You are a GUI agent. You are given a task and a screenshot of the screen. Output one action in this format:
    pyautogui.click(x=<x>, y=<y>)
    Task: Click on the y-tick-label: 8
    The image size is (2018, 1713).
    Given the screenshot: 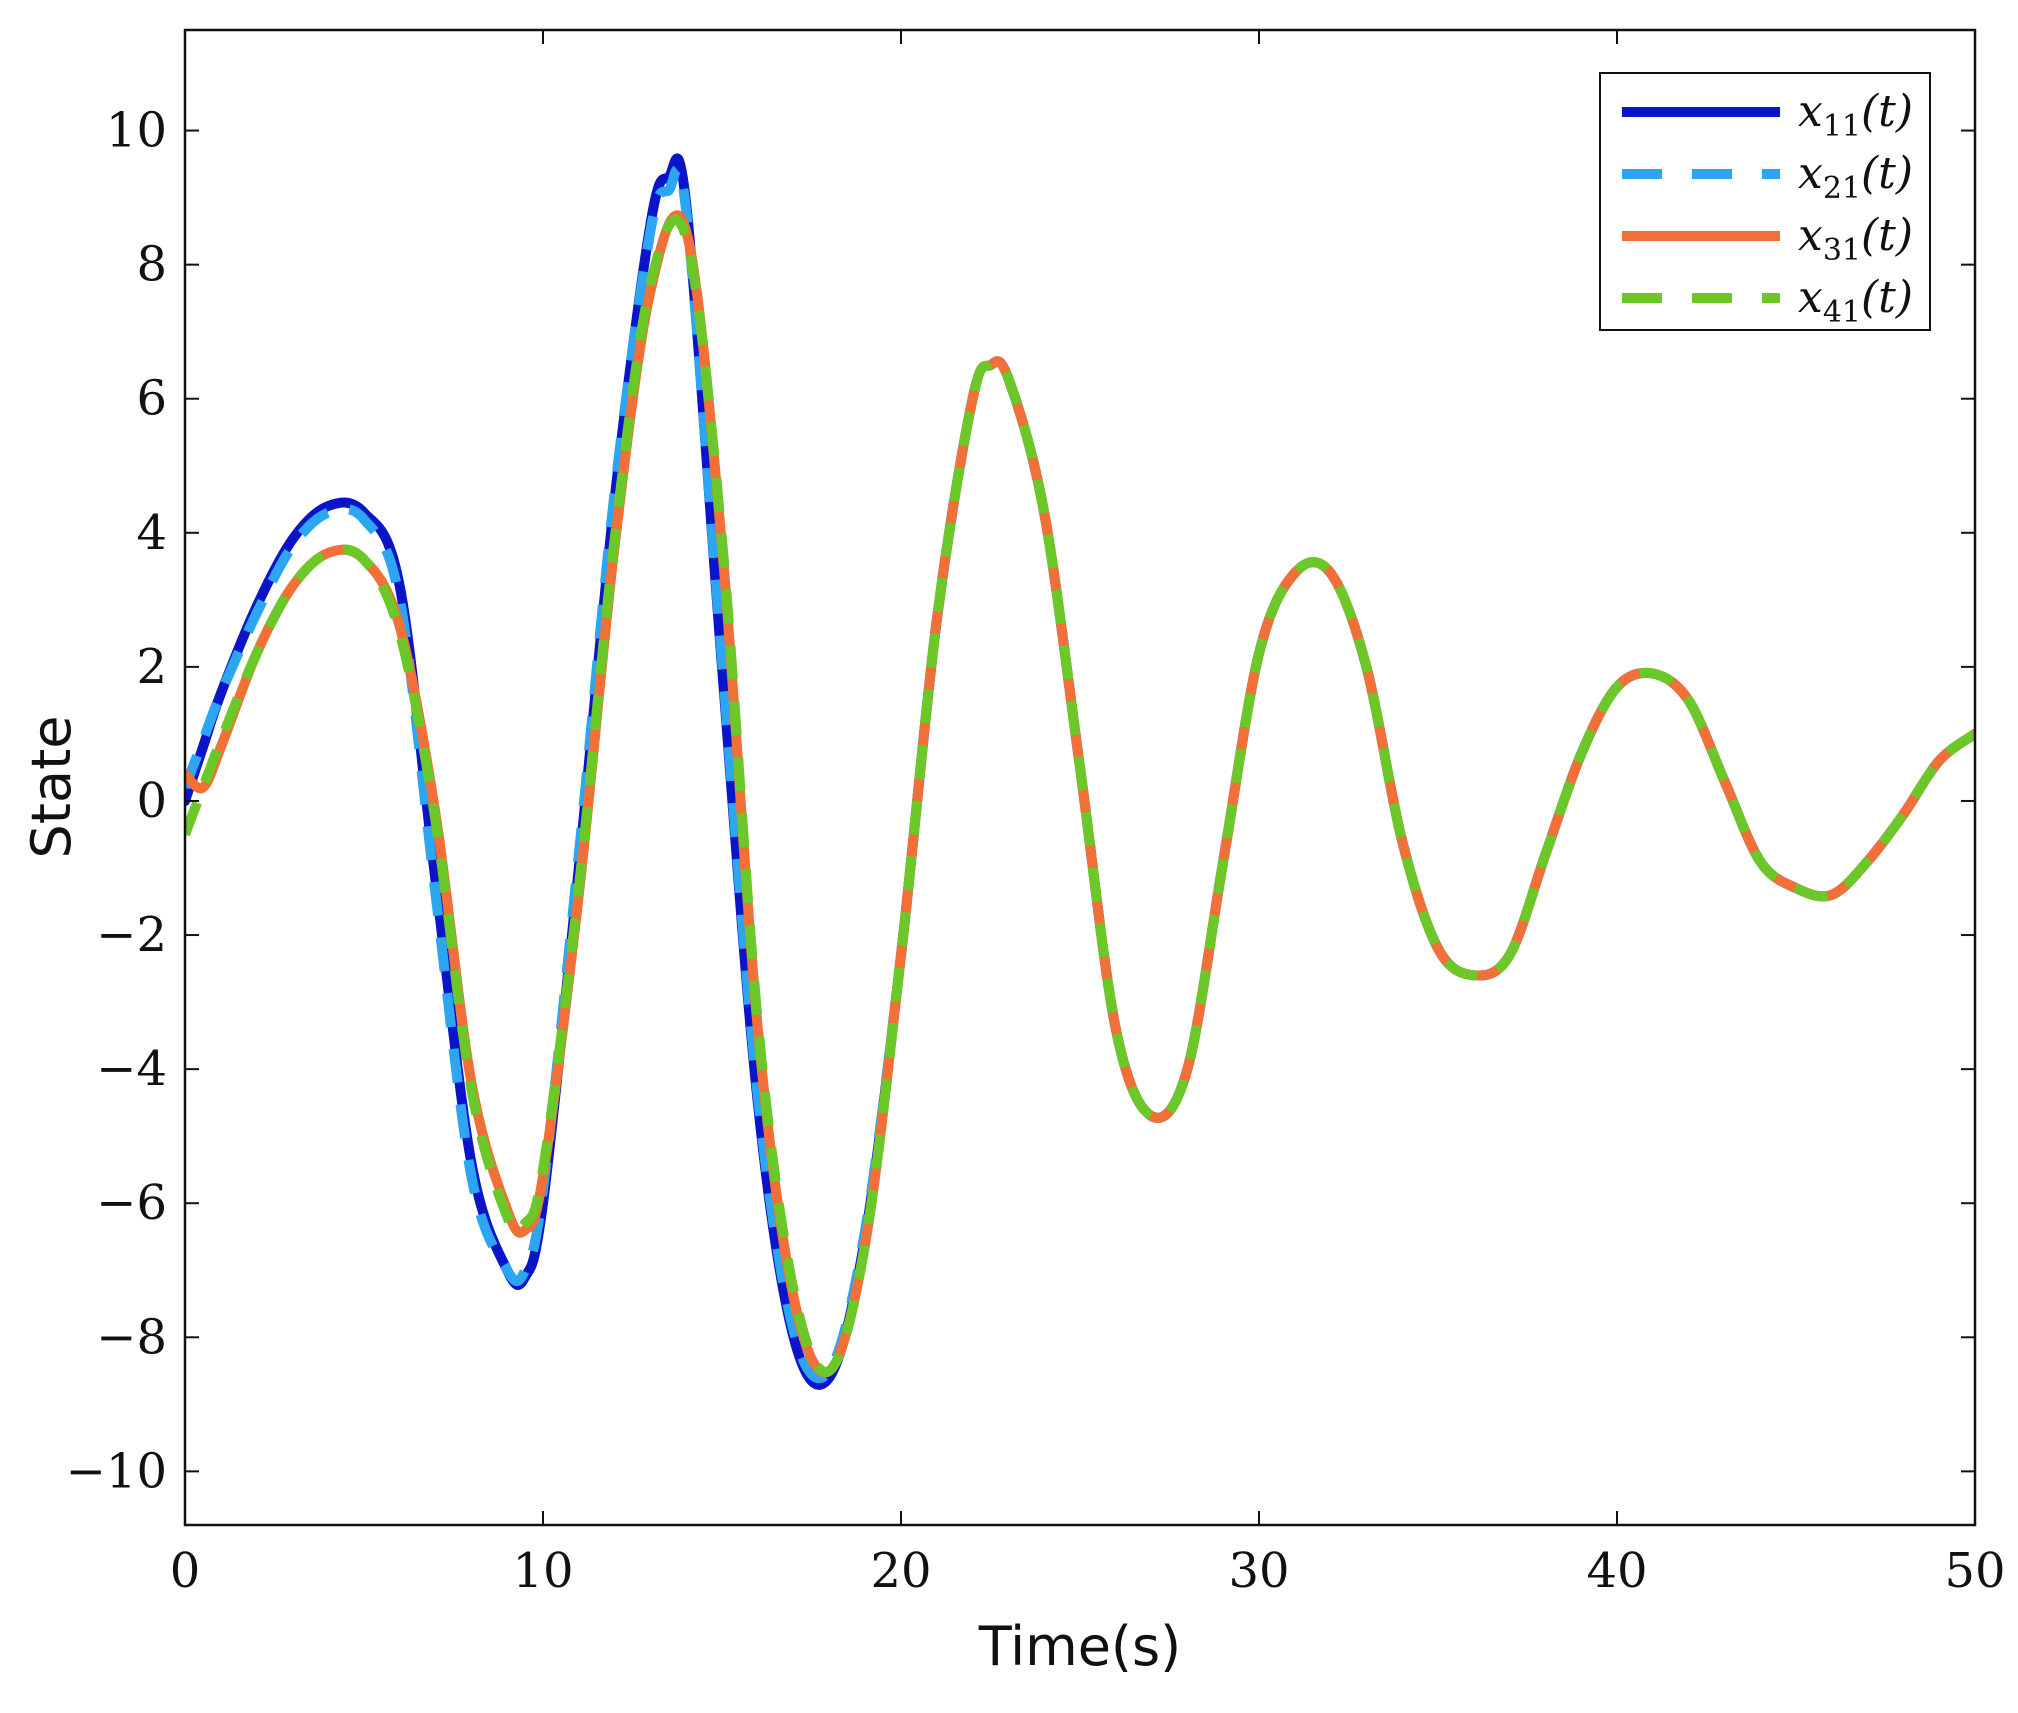 What is the action you would take?
    pyautogui.click(x=151, y=265)
    